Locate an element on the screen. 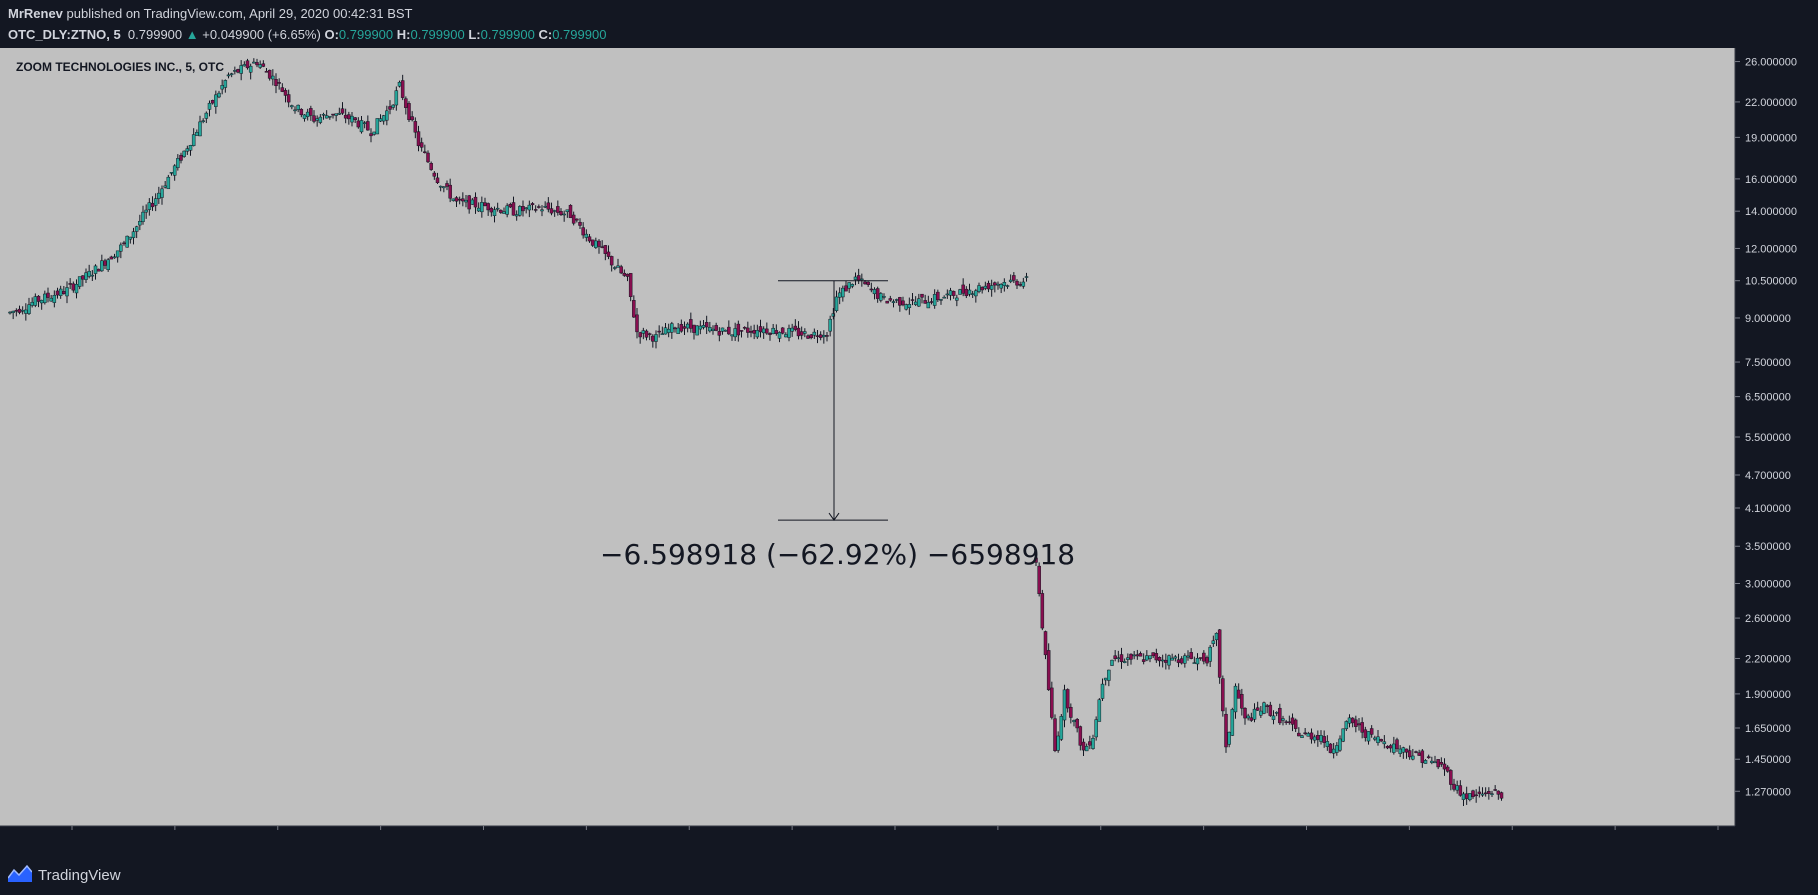 The width and height of the screenshot is (1818, 895). price-tick-label: 14.000000 is located at coordinates (1771, 212).